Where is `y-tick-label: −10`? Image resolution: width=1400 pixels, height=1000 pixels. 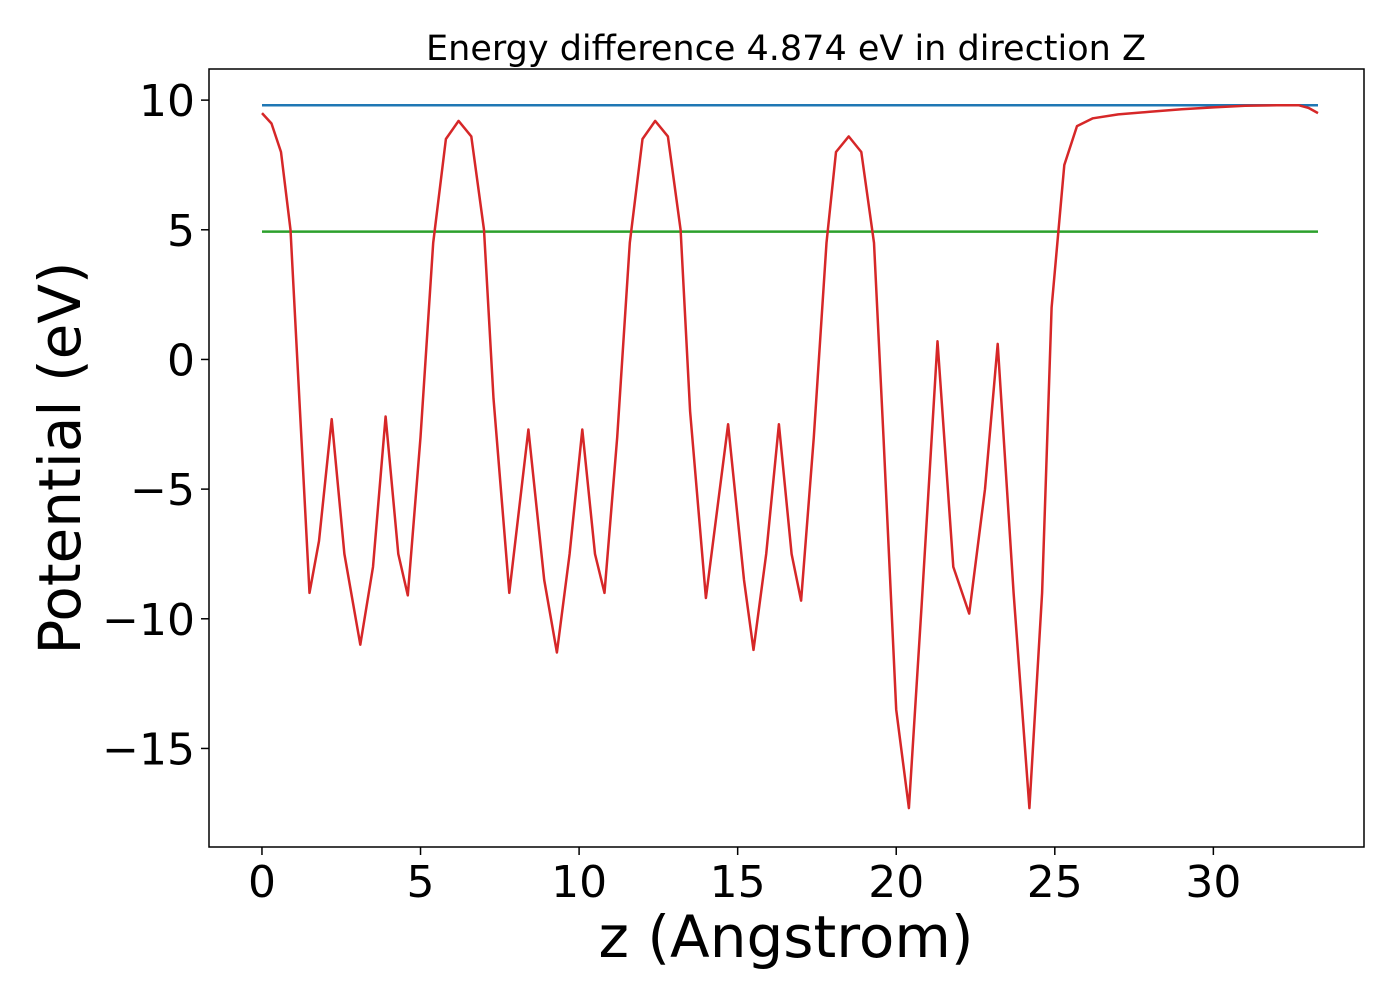
y-tick-label: −10 is located at coordinates (148, 620).